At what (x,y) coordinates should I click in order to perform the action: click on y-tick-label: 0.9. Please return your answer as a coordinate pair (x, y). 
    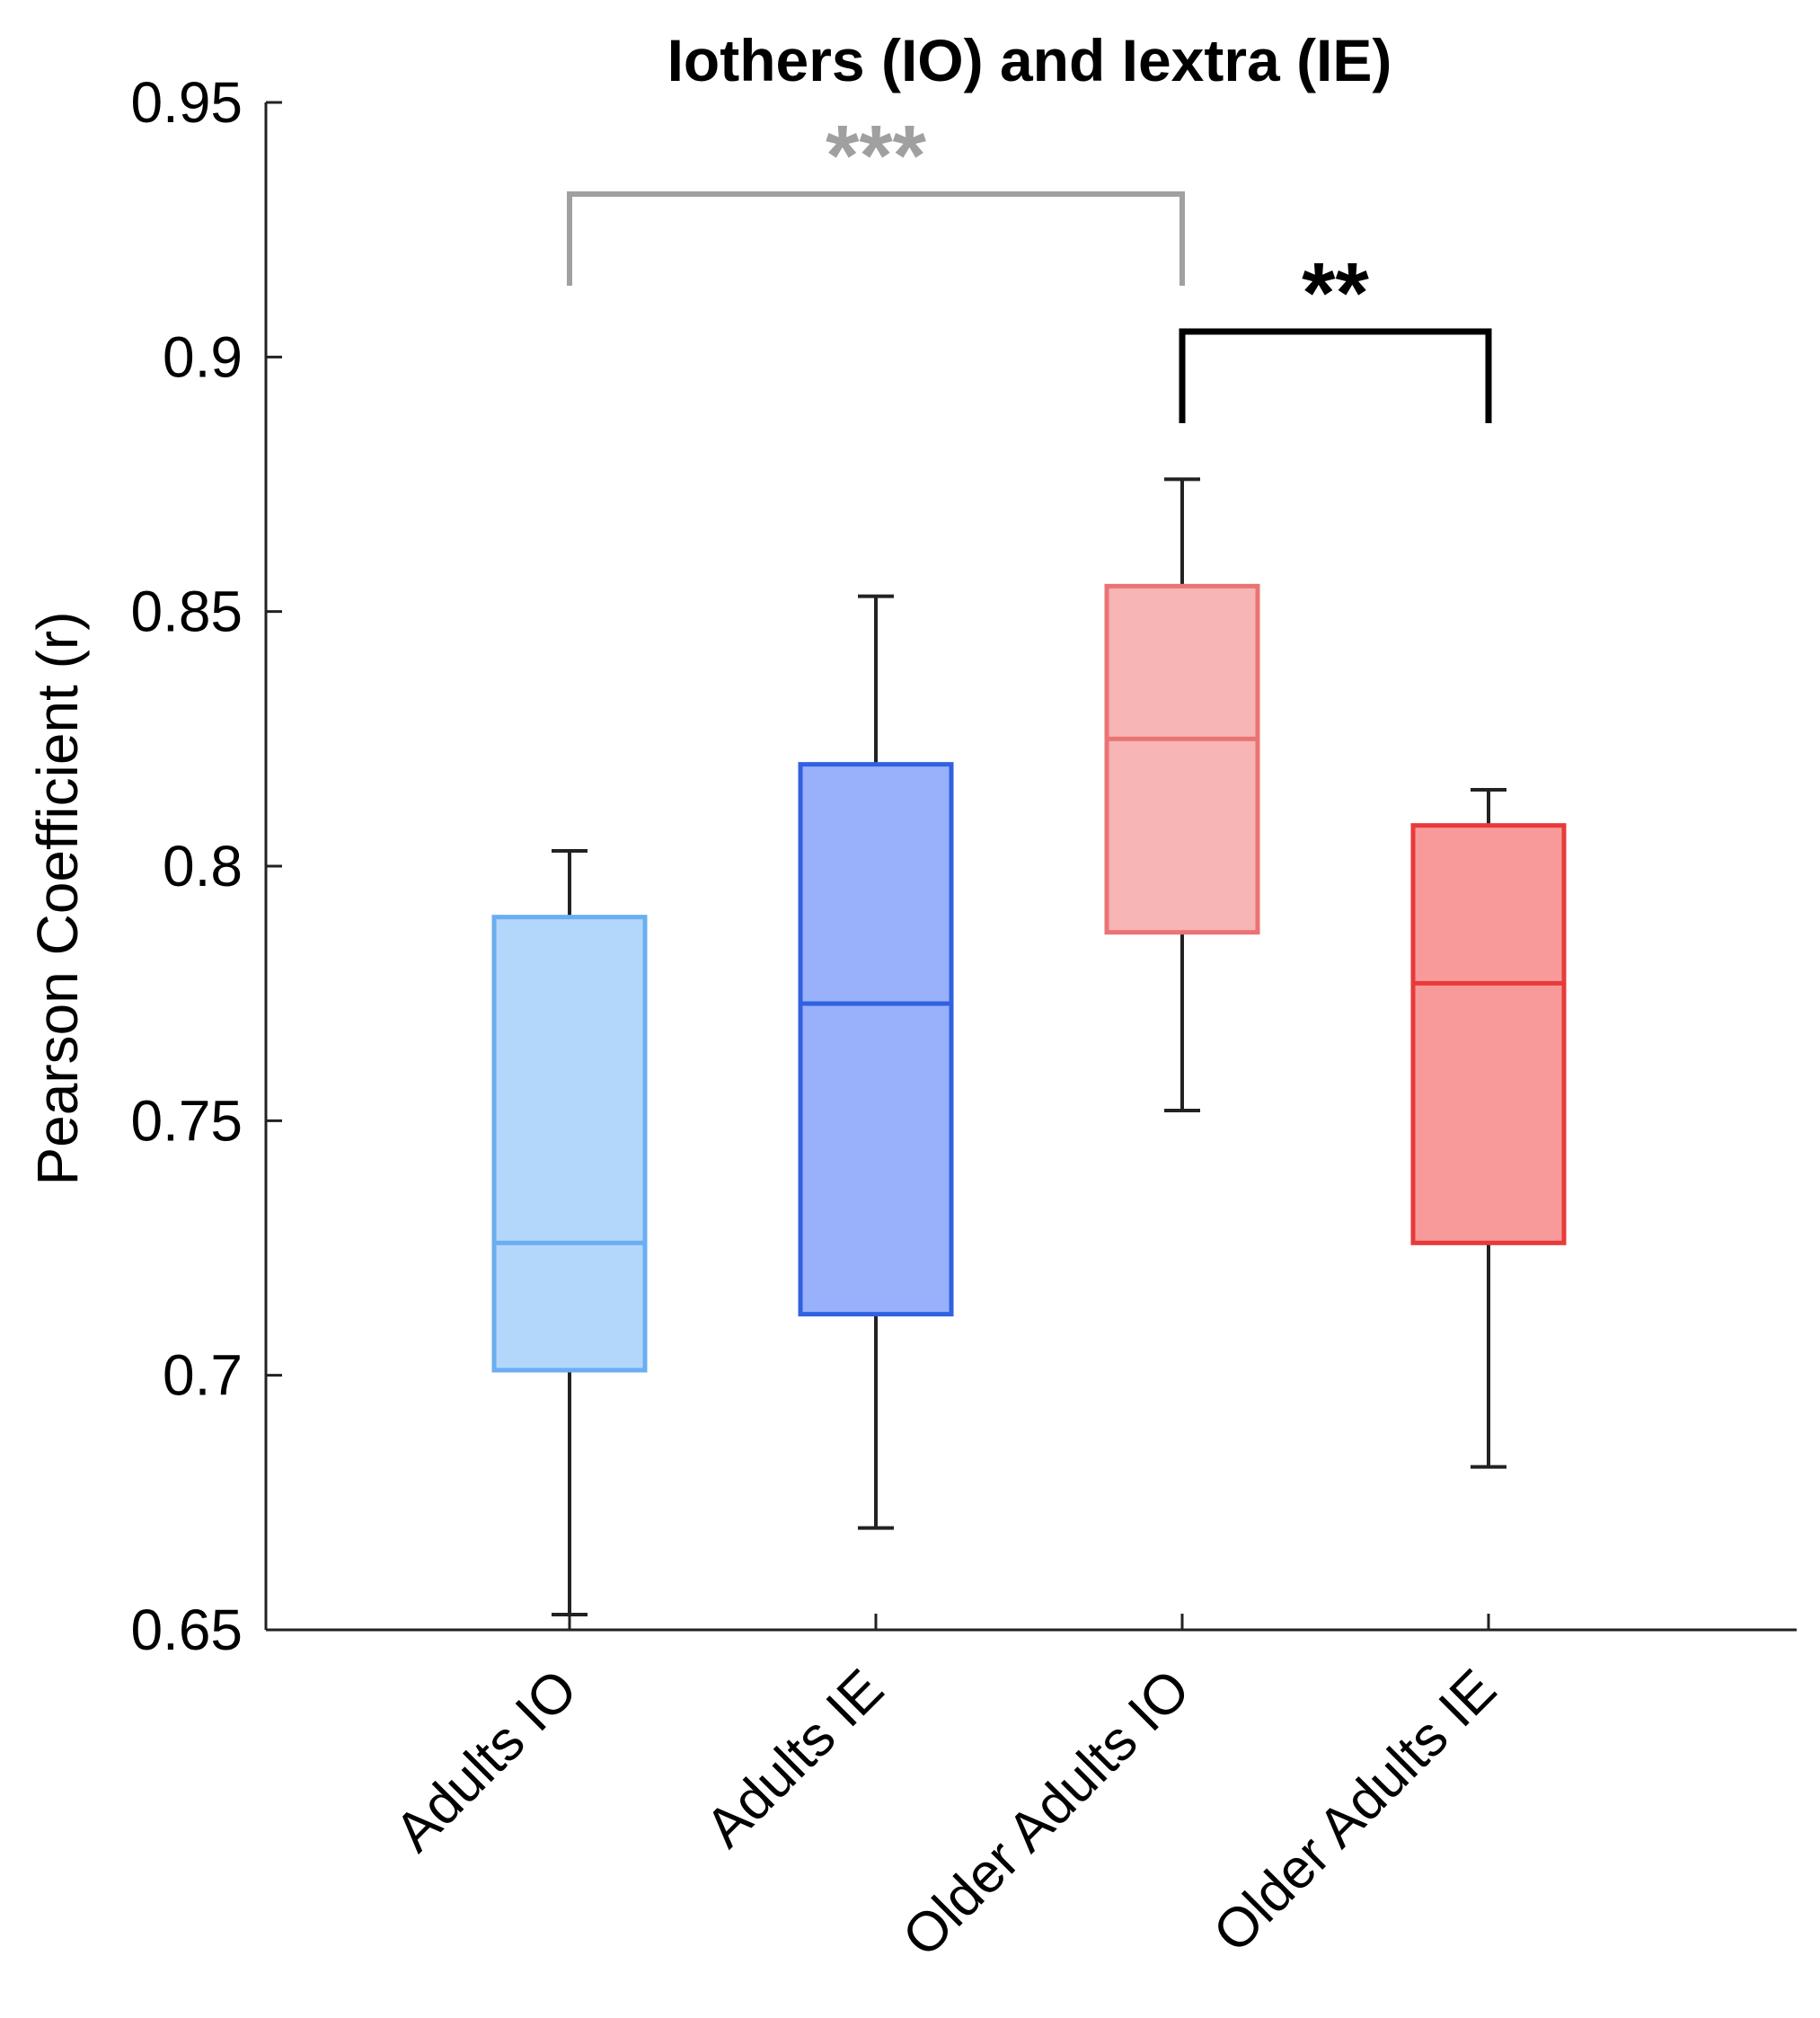
    Looking at the image, I should click on (203, 356).